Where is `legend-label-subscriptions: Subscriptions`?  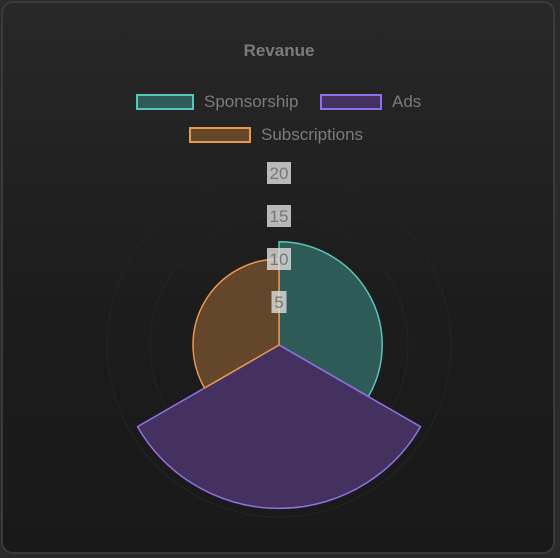 legend-label-subscriptions: Subscriptions is located at coordinates (312, 134).